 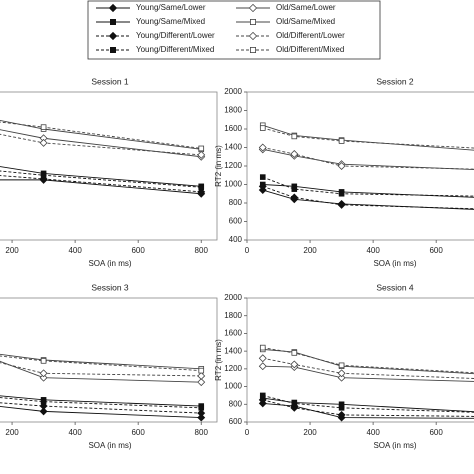 What do you see at coordinates (310, 35) in the screenshot?
I see `legend-label: Old/Different/Lower` at bounding box center [310, 35].